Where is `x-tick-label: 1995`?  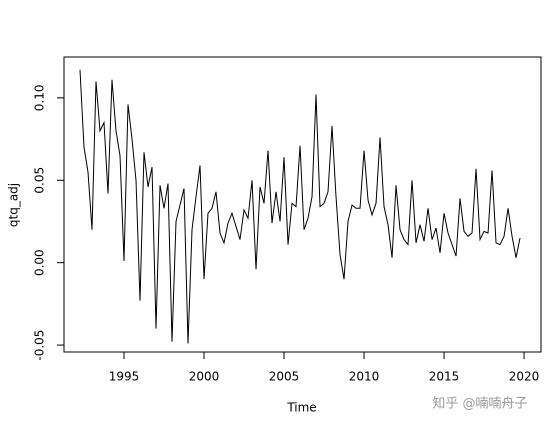 x-tick-label: 1995 is located at coordinates (124, 377).